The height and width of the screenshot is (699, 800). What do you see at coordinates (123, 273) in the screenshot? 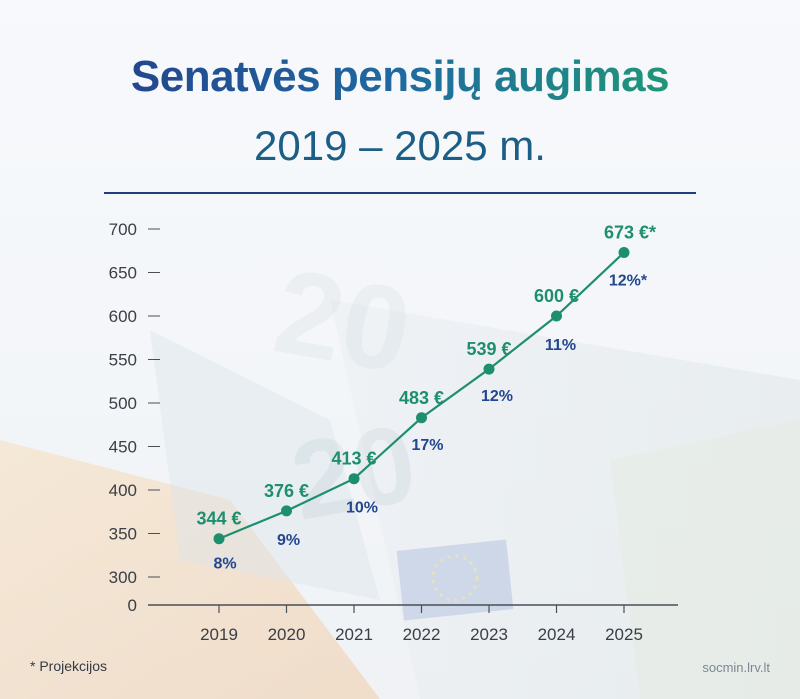
I see `y-tick-label: 650` at bounding box center [123, 273].